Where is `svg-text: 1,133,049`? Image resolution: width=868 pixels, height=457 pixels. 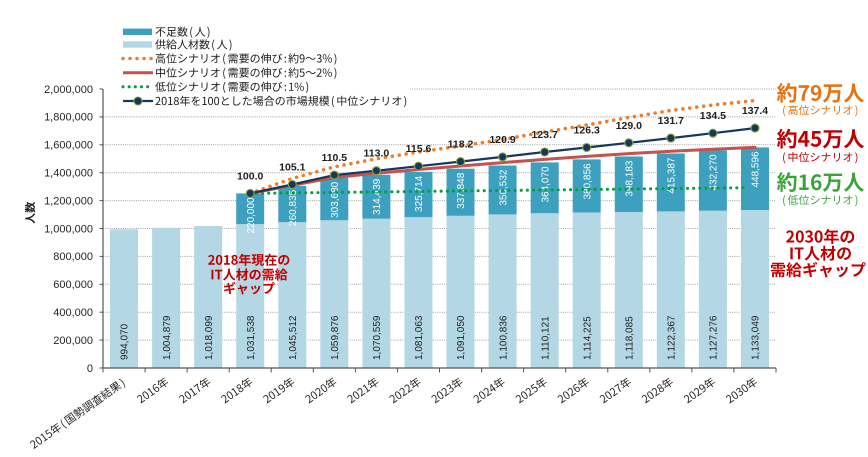 svg-text: 1,133,049 is located at coordinates (756, 337).